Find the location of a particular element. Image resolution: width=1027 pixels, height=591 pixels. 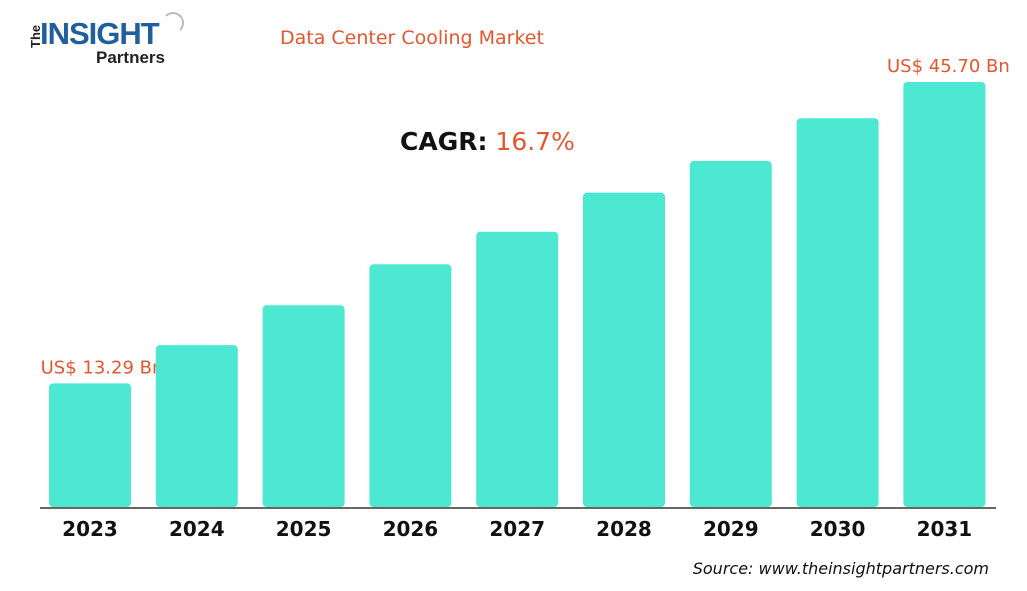

data-label: US$ 45.70 Bn is located at coordinates (948, 66).